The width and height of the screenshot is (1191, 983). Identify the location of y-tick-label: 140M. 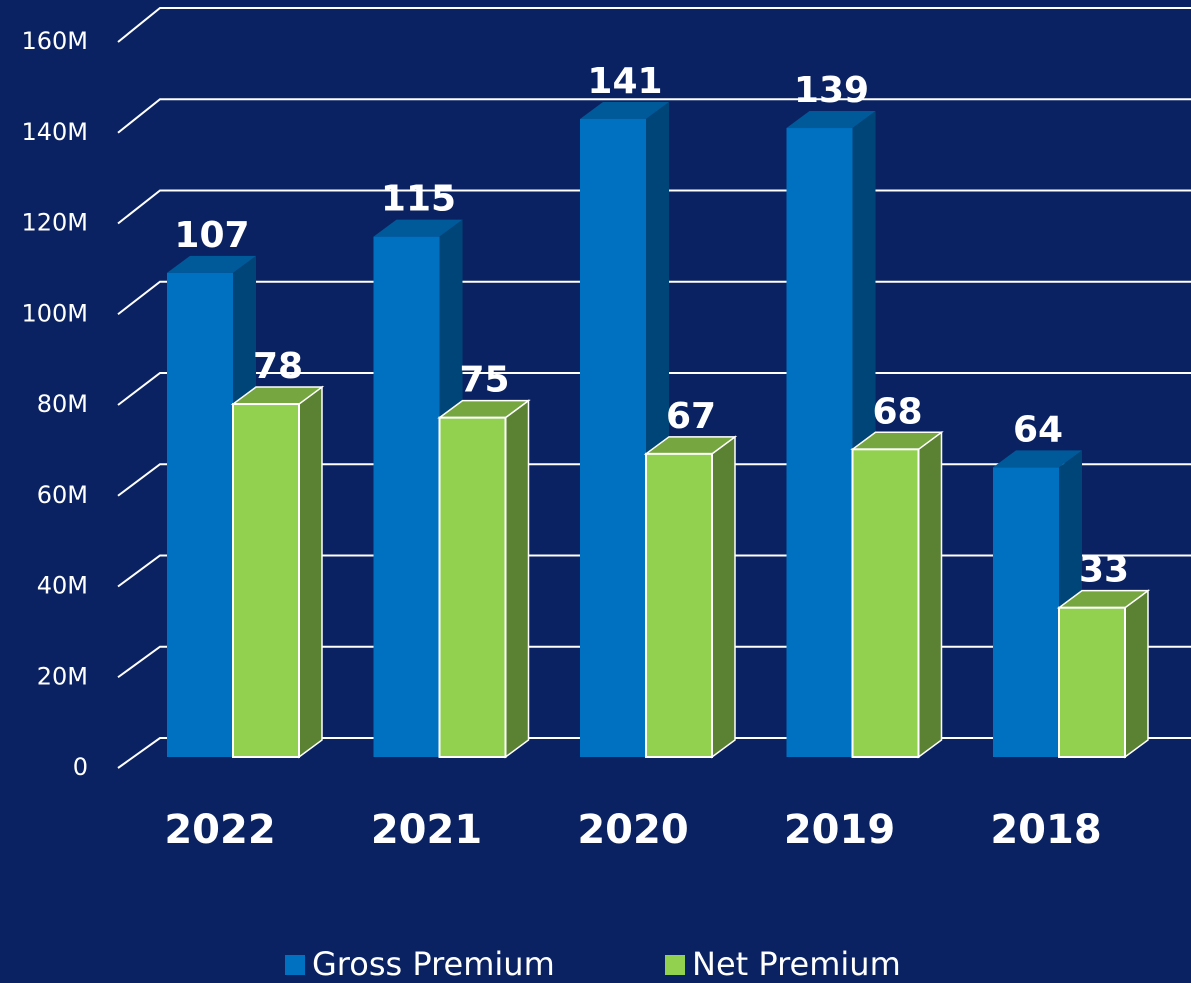
(54, 132).